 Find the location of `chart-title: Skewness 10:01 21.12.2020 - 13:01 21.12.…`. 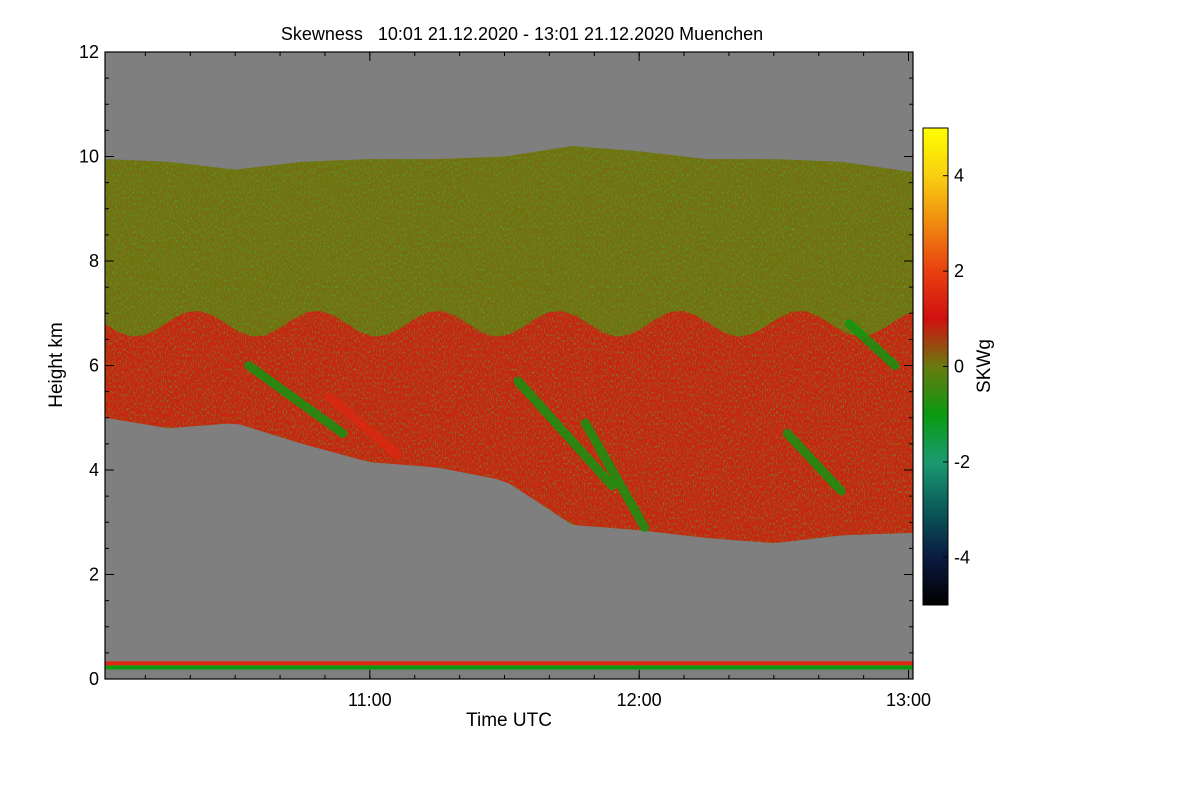

chart-title: Skewness 10:01 21.12.2020 - 13:01 21.12.… is located at coordinates (522, 34).